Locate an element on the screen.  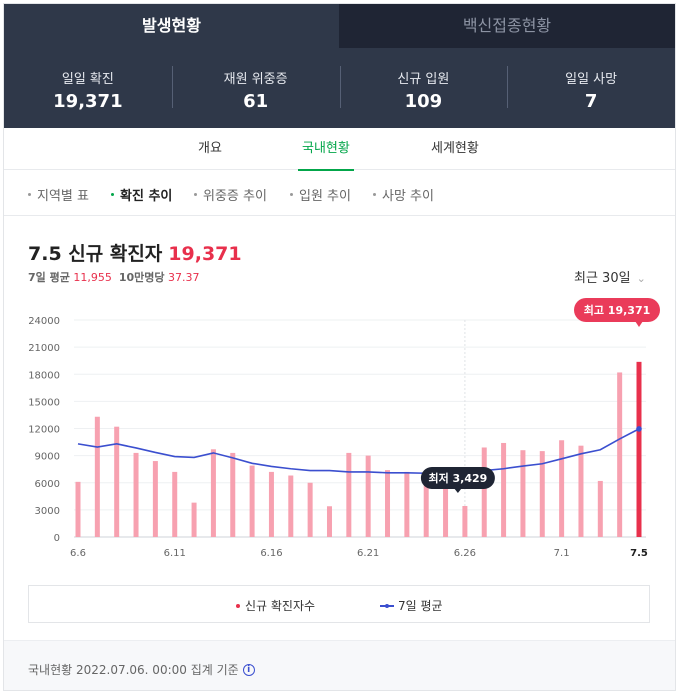
x-tick-label: 6.26 is located at coordinates (465, 553).